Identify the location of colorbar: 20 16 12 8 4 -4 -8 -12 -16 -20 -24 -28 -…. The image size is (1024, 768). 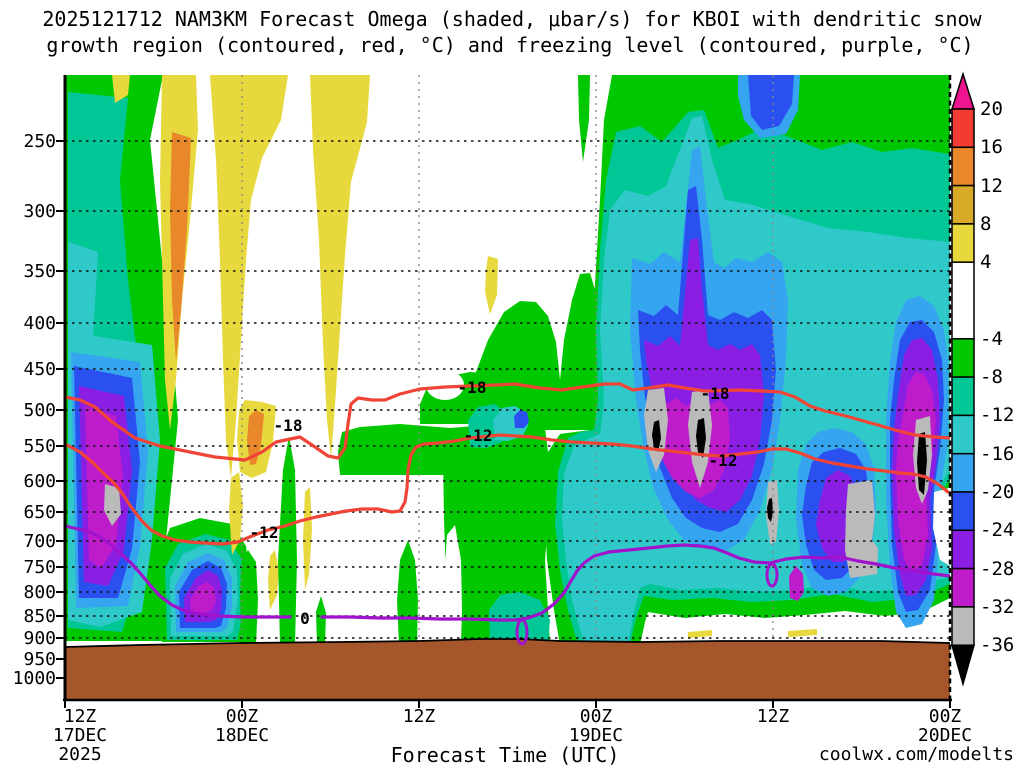
(982, 379).